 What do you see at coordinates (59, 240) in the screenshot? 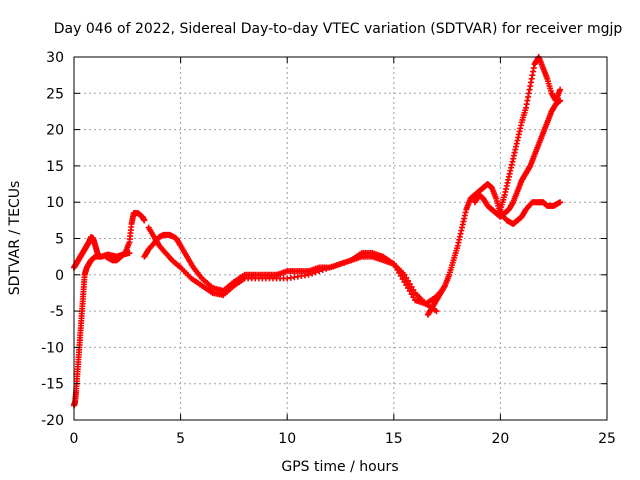
I see `y-tick-label: 5` at bounding box center [59, 240].